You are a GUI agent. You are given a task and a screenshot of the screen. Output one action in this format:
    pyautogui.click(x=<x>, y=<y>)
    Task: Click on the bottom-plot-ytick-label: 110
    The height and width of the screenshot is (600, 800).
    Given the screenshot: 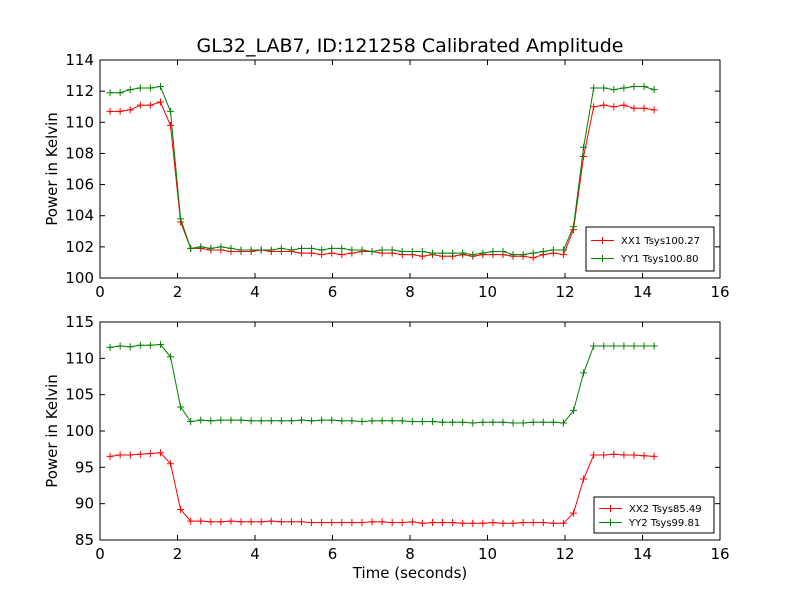 What is the action you would take?
    pyautogui.click(x=79, y=358)
    